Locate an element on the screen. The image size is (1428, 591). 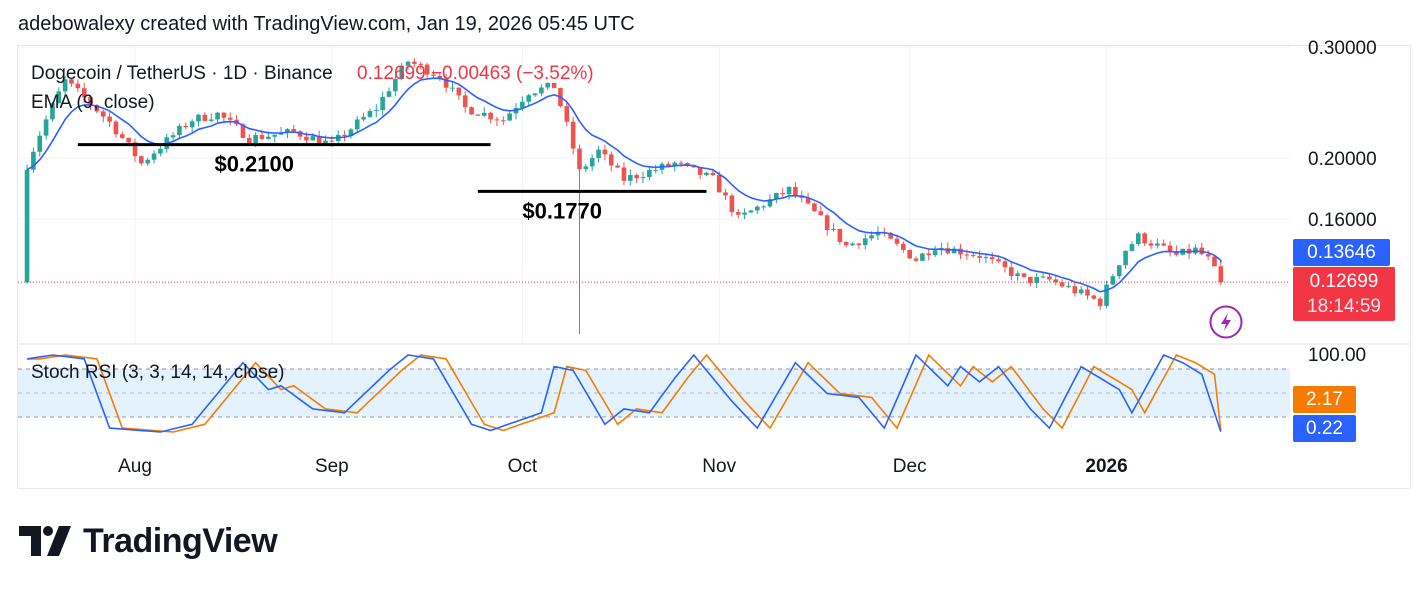
stoch-rsi-k-line is located at coordinates (624, 393).